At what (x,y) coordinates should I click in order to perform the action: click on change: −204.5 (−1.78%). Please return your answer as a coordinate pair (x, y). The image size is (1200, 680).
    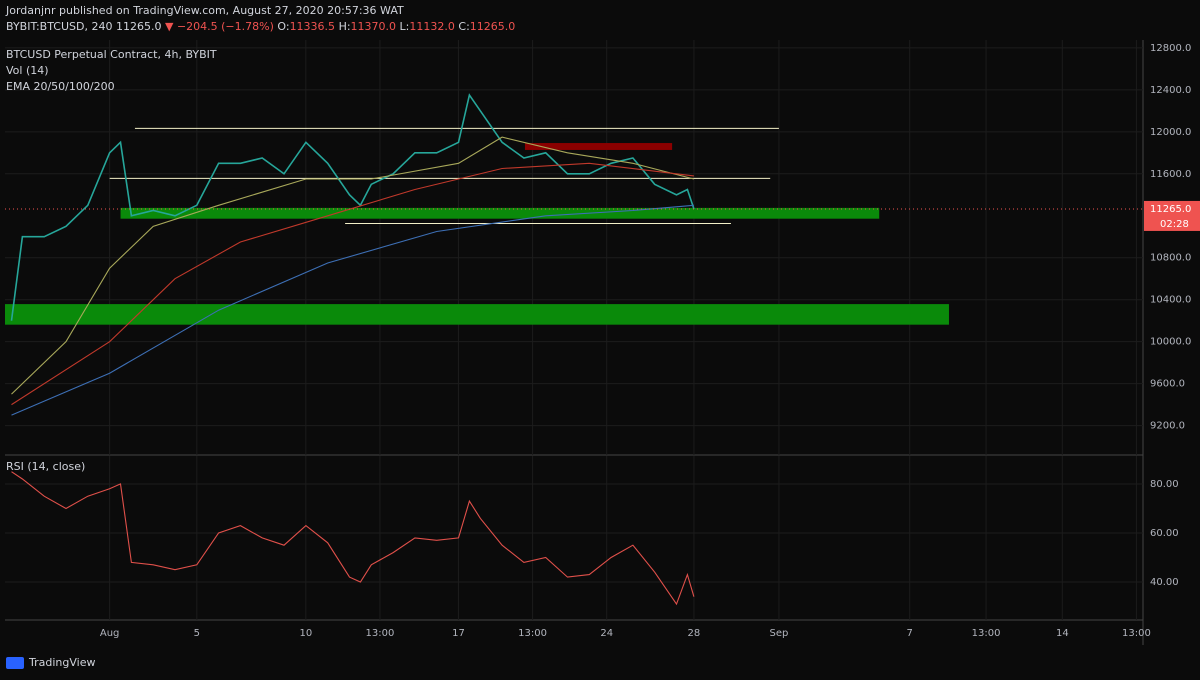
    Looking at the image, I should click on (225, 26).